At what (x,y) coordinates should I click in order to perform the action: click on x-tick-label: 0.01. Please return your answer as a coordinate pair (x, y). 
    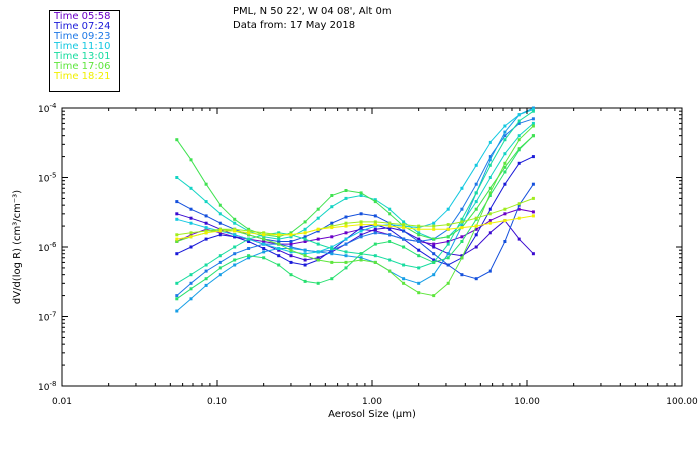
    Looking at the image, I should click on (62, 402).